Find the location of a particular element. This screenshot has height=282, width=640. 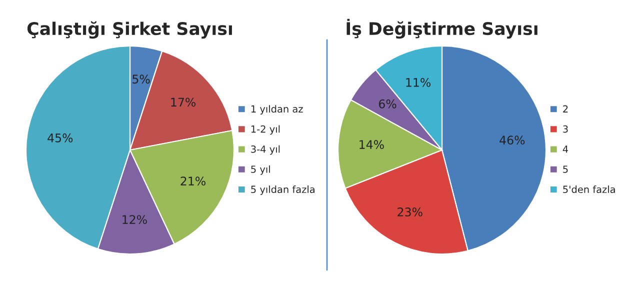

data-label: 6% is located at coordinates (387, 103).